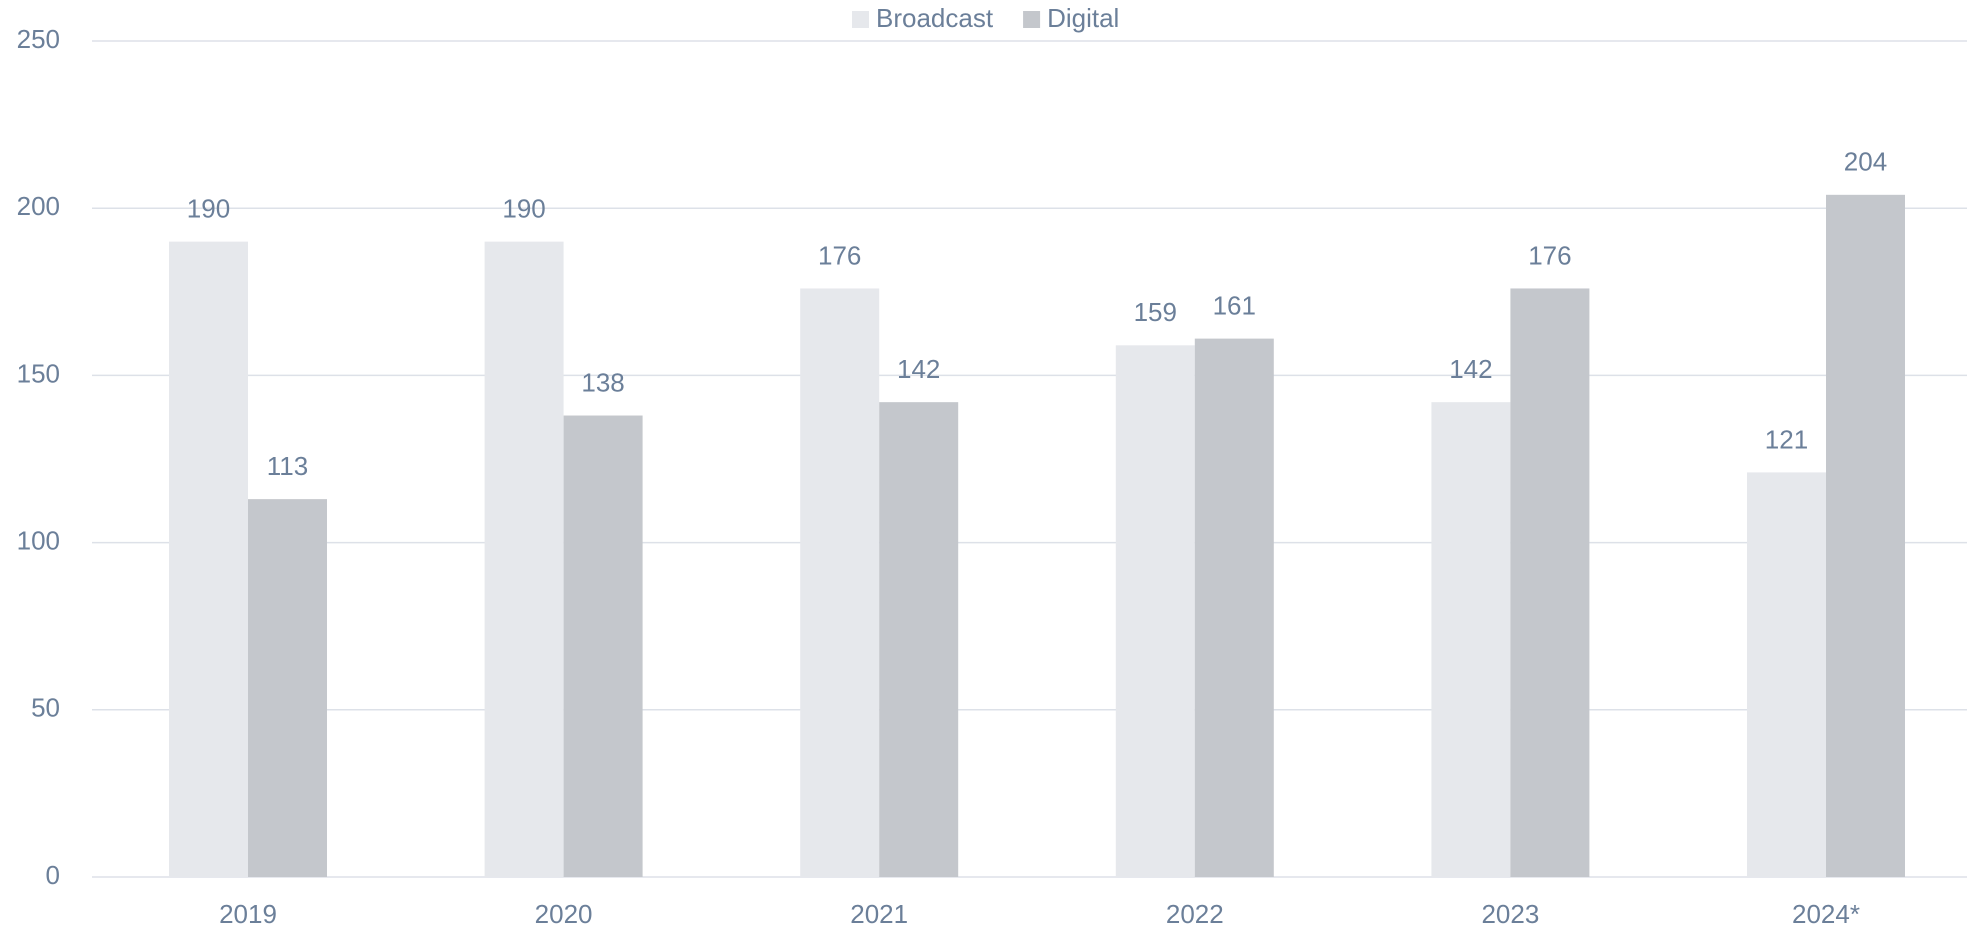 The width and height of the screenshot is (1967, 933). Describe the element at coordinates (1155, 312) in the screenshot. I see `data-label: 159` at that location.